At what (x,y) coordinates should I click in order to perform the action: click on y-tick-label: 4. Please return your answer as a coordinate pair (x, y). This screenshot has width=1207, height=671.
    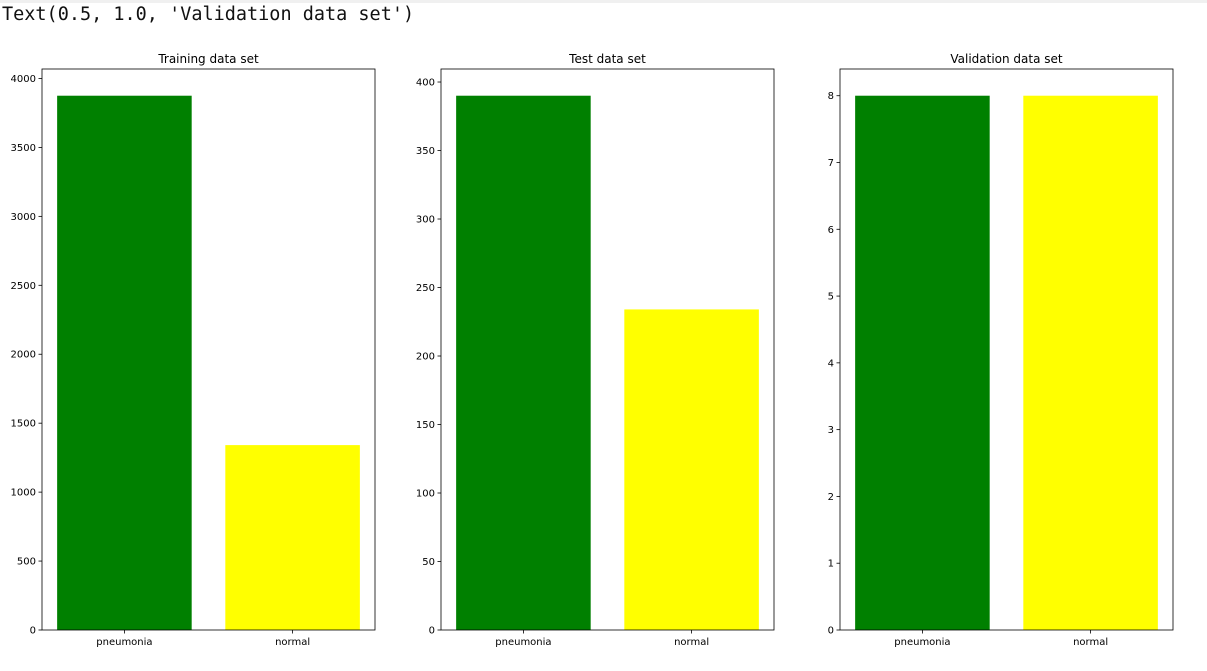
    Looking at the image, I should click on (831, 363).